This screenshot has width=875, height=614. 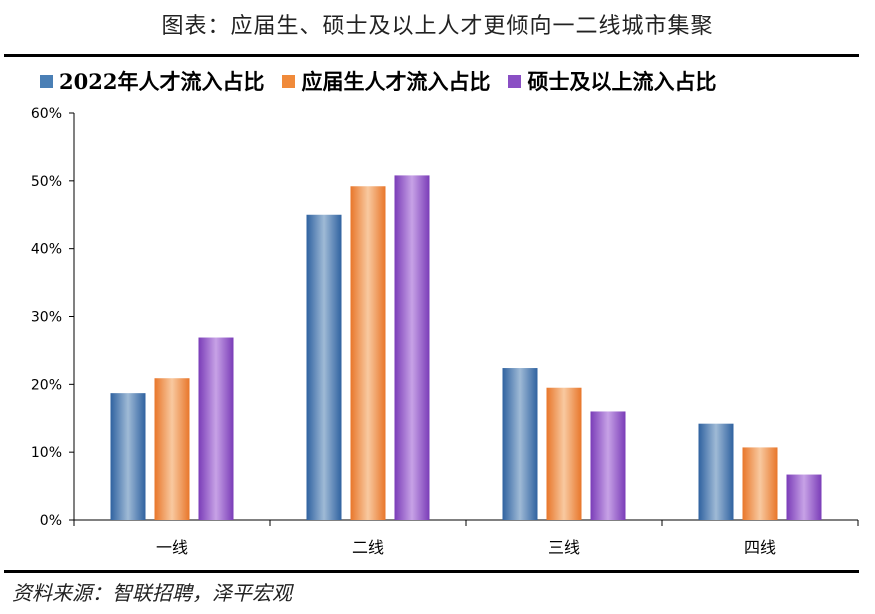 I want to click on legend-label-1: 2022年人才流入占比, so click(x=162, y=81).